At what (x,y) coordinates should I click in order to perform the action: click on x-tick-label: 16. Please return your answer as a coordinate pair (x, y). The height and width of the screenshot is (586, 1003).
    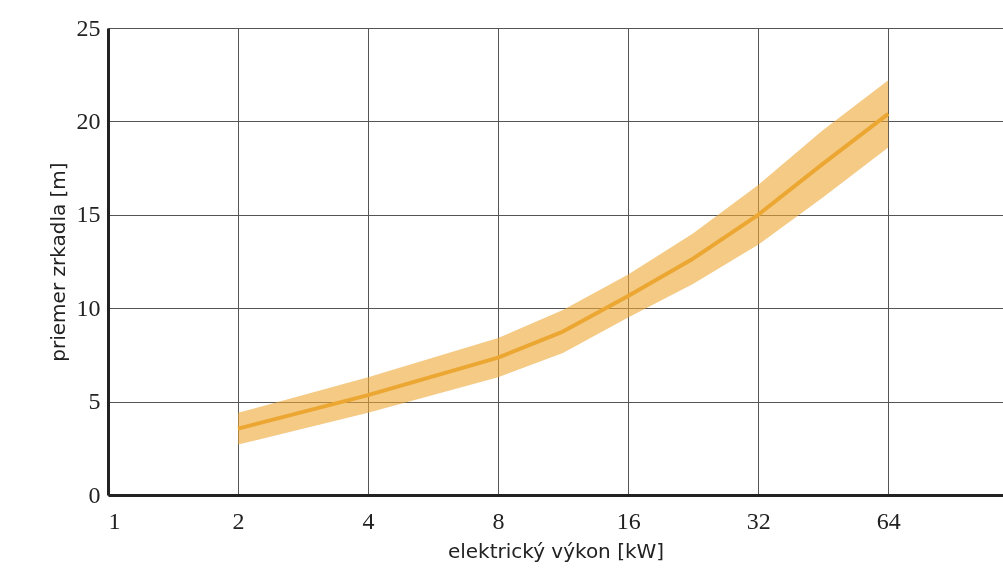
    Looking at the image, I should click on (628, 520).